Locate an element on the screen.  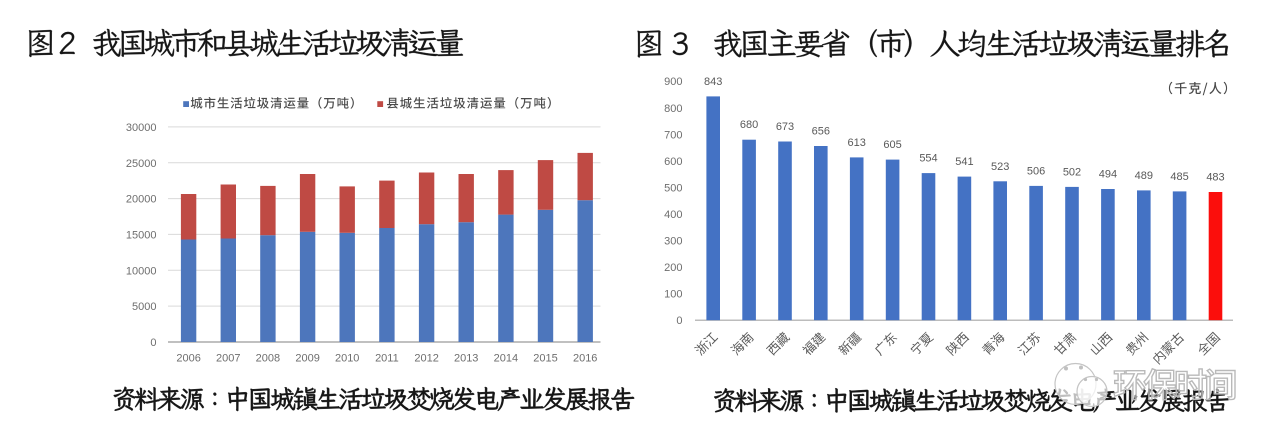
svg-text: 483 is located at coordinates (1215, 178).